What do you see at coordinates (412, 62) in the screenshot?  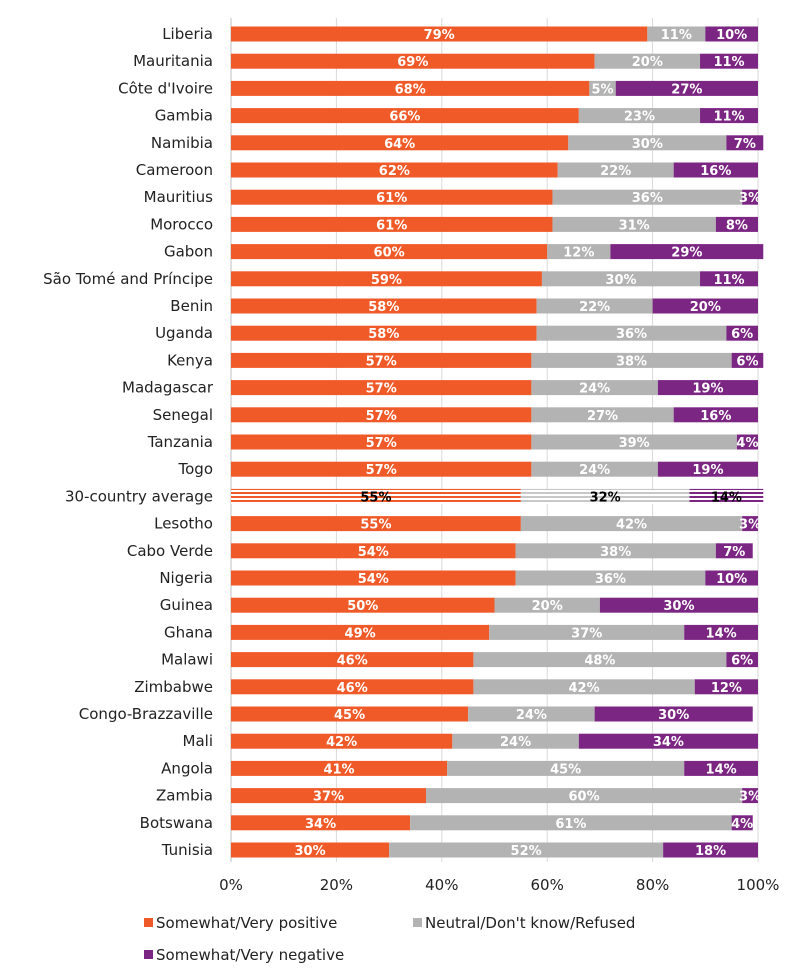 I see `data-label: 69%` at bounding box center [412, 62].